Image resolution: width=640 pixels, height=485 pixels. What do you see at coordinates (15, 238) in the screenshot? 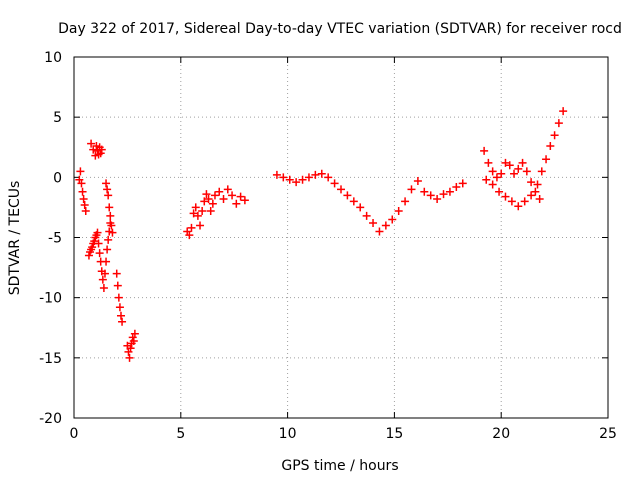
I see `y-axis-label: SDTVAR / TECUs` at bounding box center [15, 238].